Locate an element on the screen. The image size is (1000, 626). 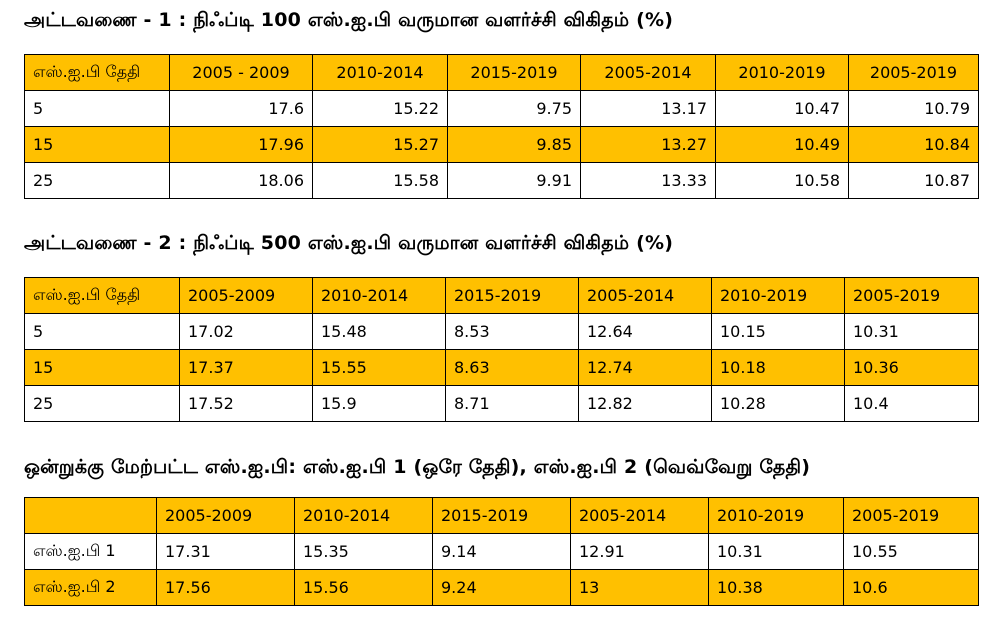
header-cell: 2005 - 2009 is located at coordinates (241, 72).